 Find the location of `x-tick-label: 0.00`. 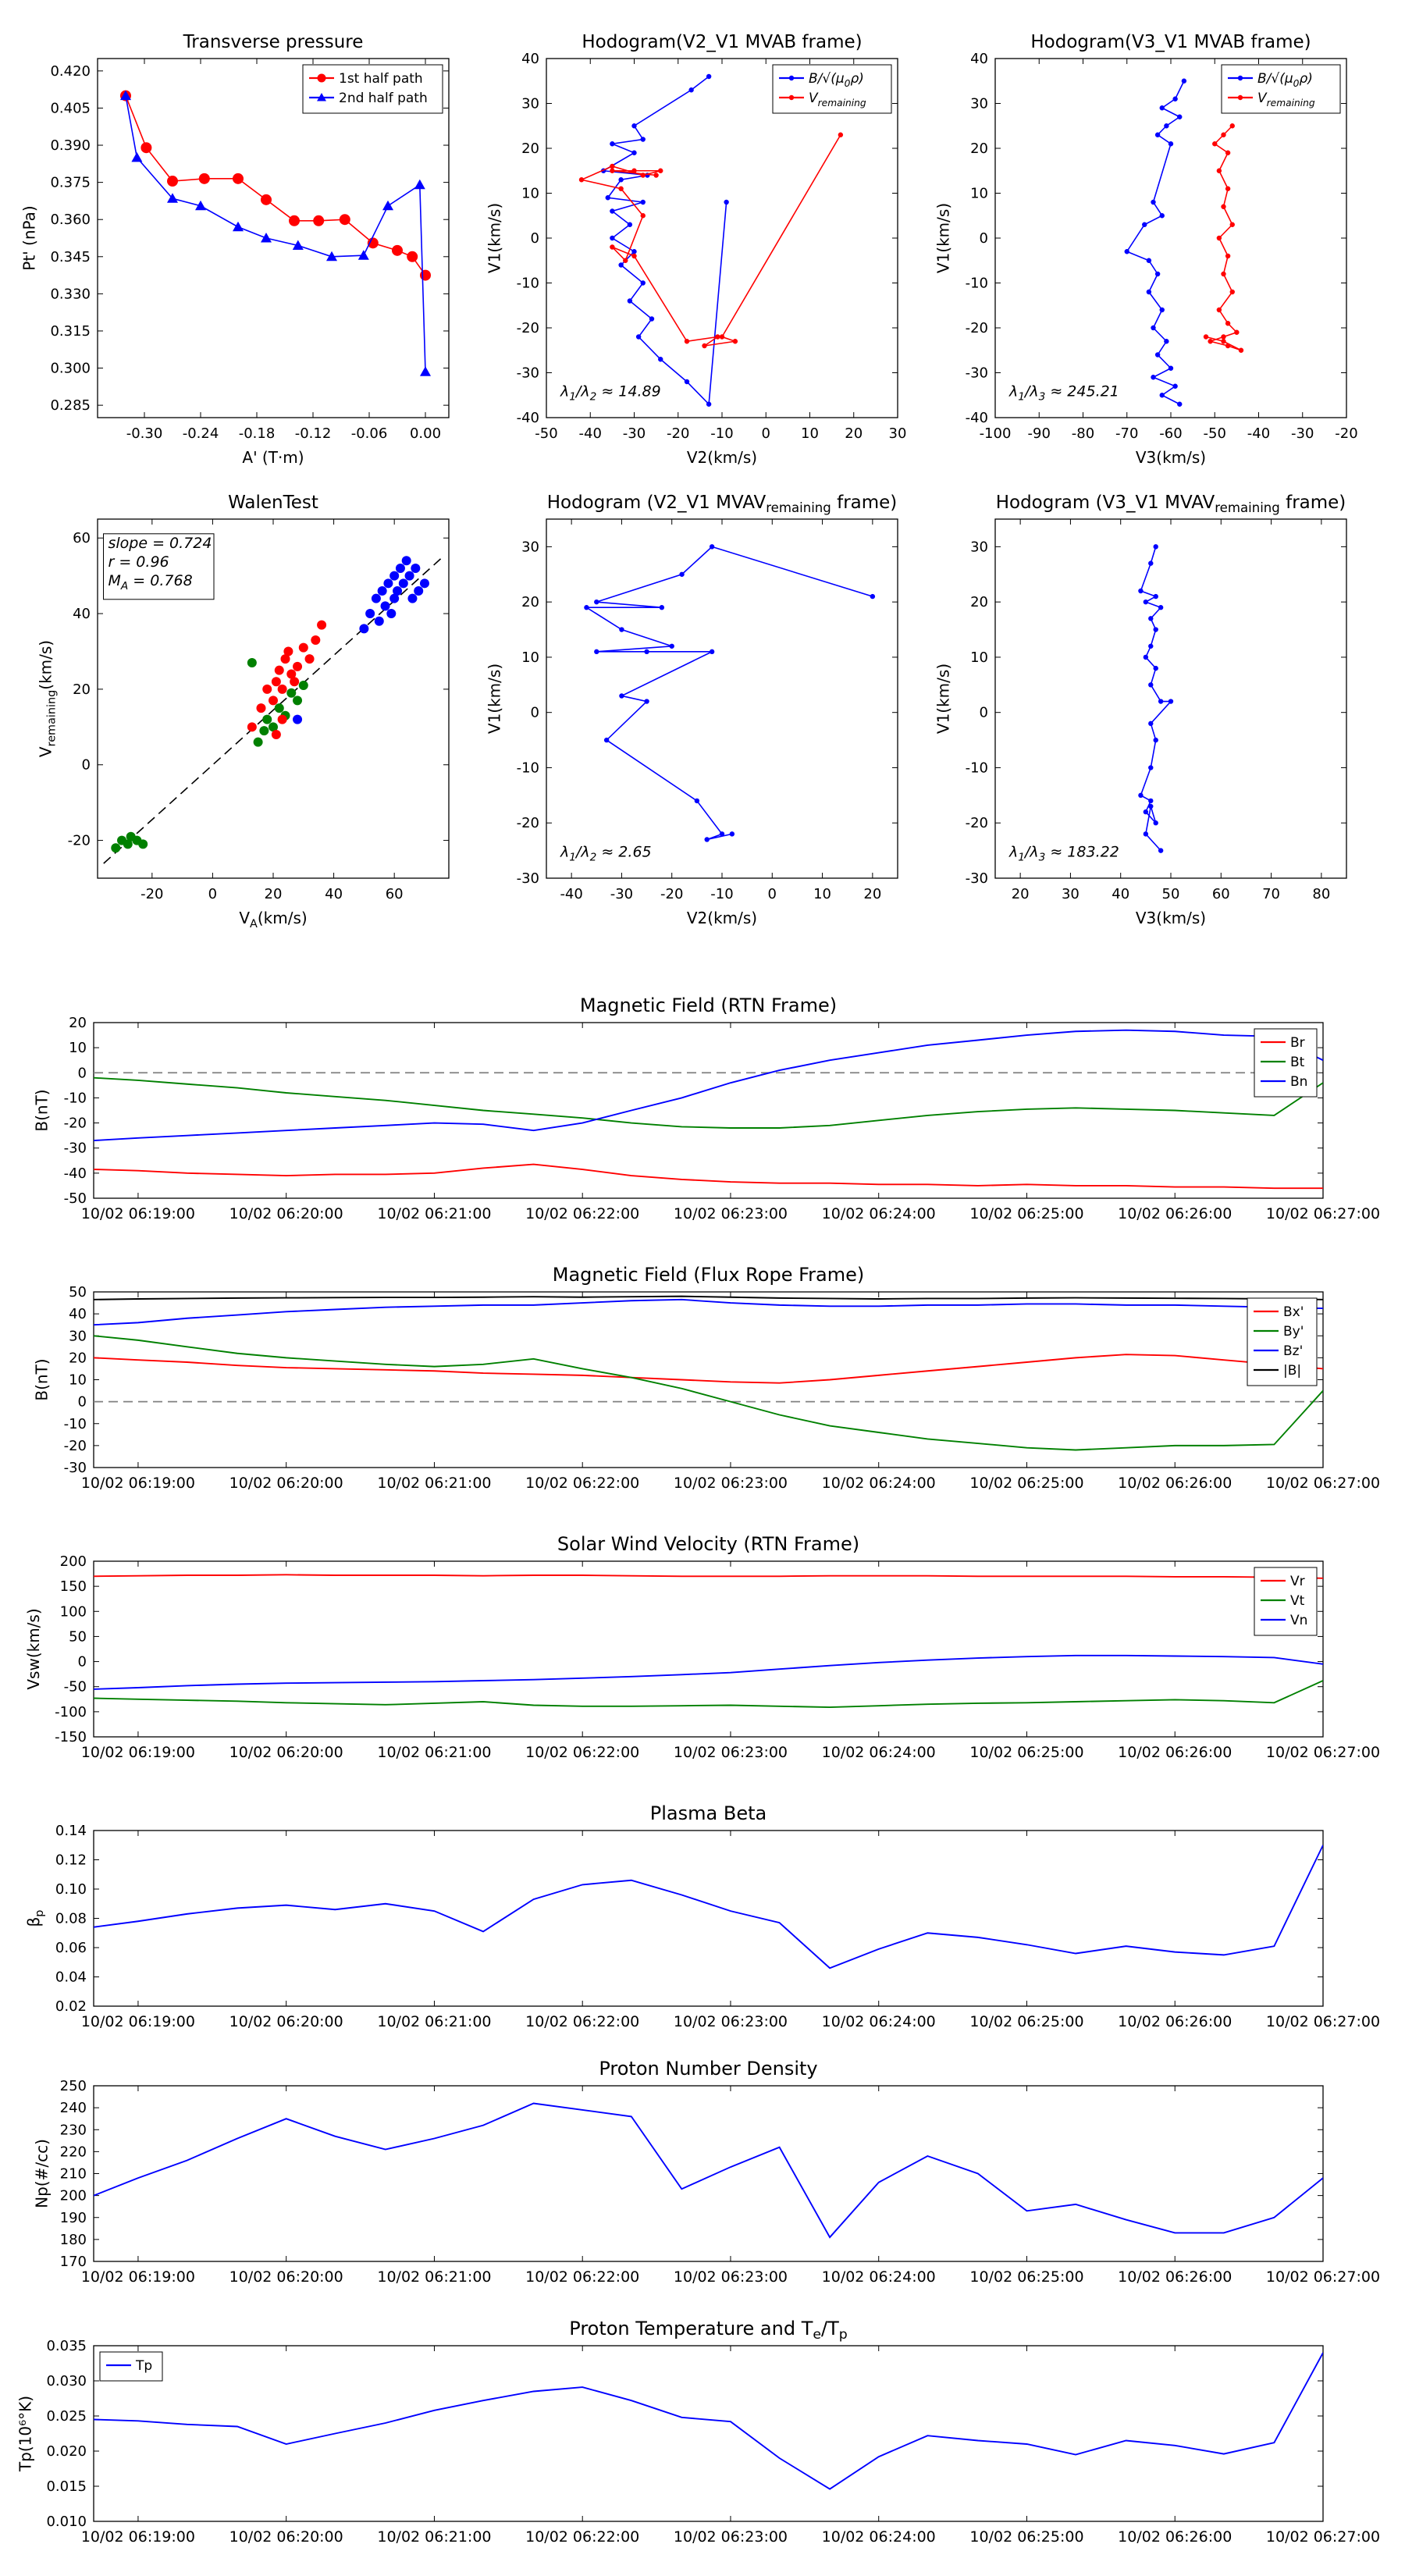

x-tick-label: 0.00 is located at coordinates (425, 434).